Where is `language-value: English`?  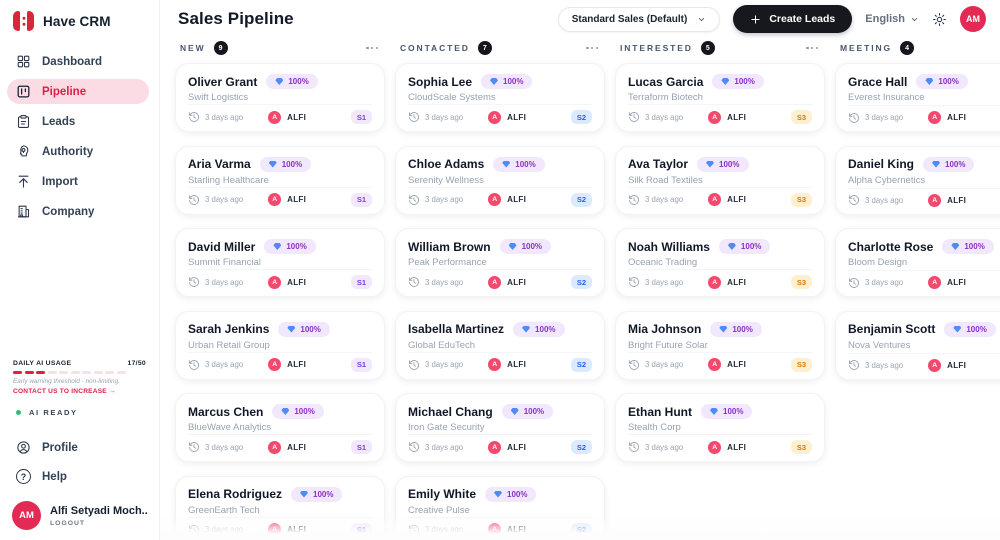 language-value: English is located at coordinates (885, 19).